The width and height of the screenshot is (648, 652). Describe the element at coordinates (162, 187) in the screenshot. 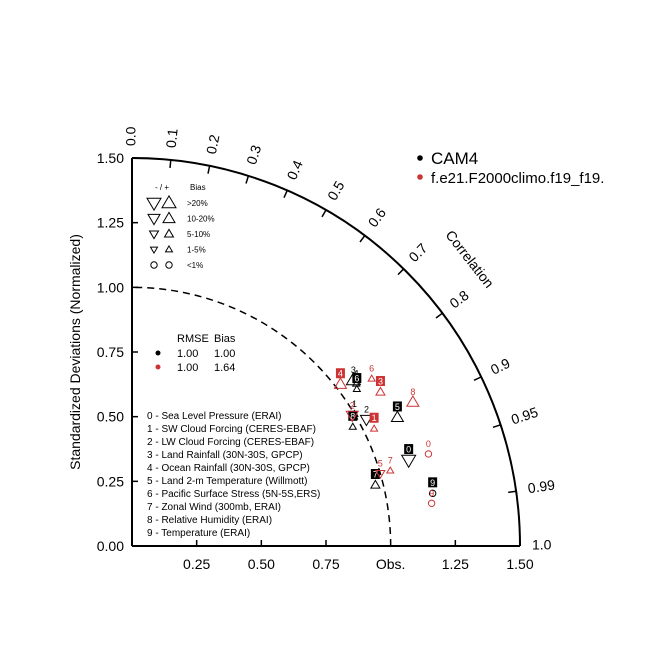

I see `bias-legend-sign-header: - / +` at that location.